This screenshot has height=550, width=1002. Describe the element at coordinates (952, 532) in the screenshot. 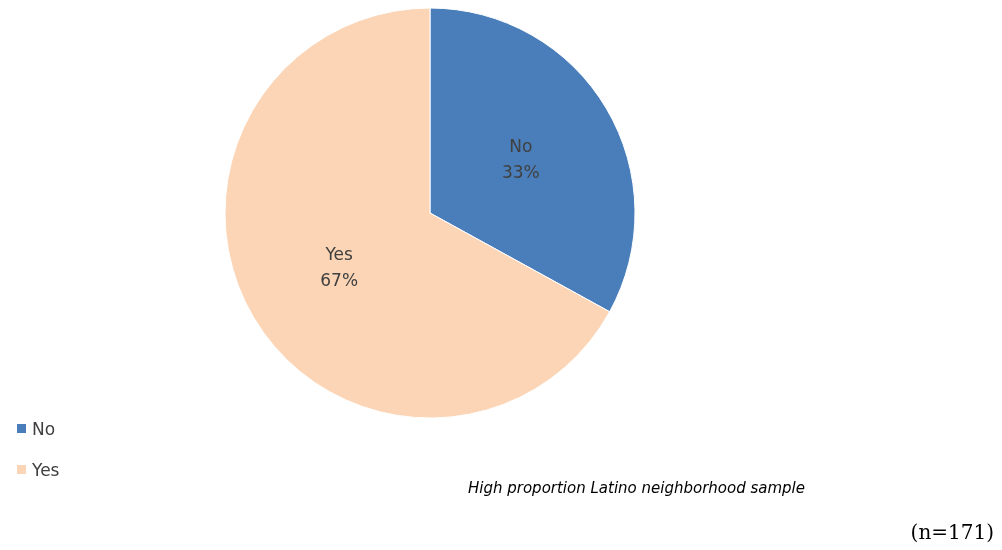

I see `text: (n=171)` at that location.